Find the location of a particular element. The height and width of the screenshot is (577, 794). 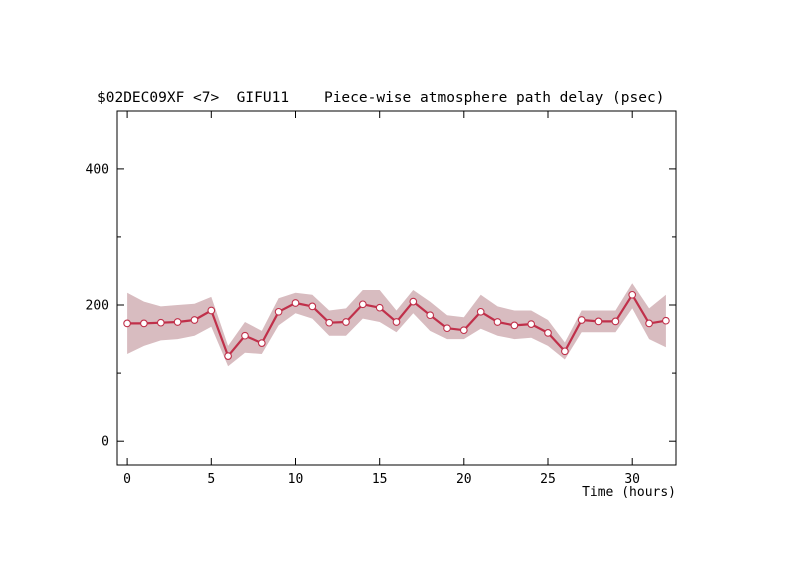

x-tick-label: 30 is located at coordinates (632, 479).